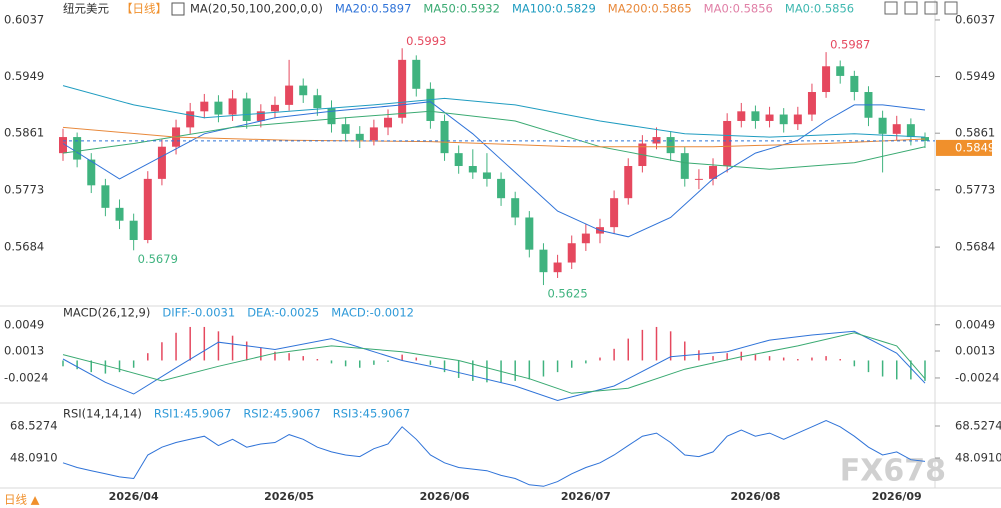 This screenshot has width=1001, height=508. I want to click on legend-item: RSI2:45.9067, so click(281, 414).